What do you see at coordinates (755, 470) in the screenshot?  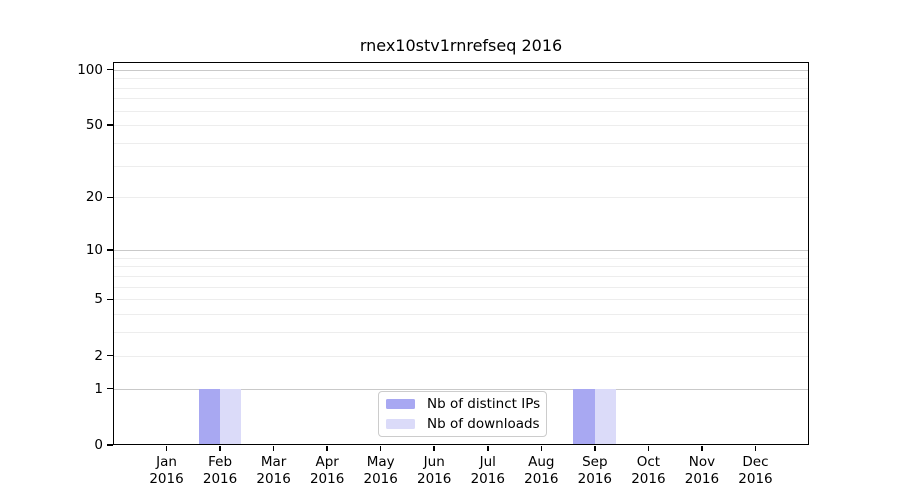 I see `x-tick-label: Dec 2016` at bounding box center [755, 470].